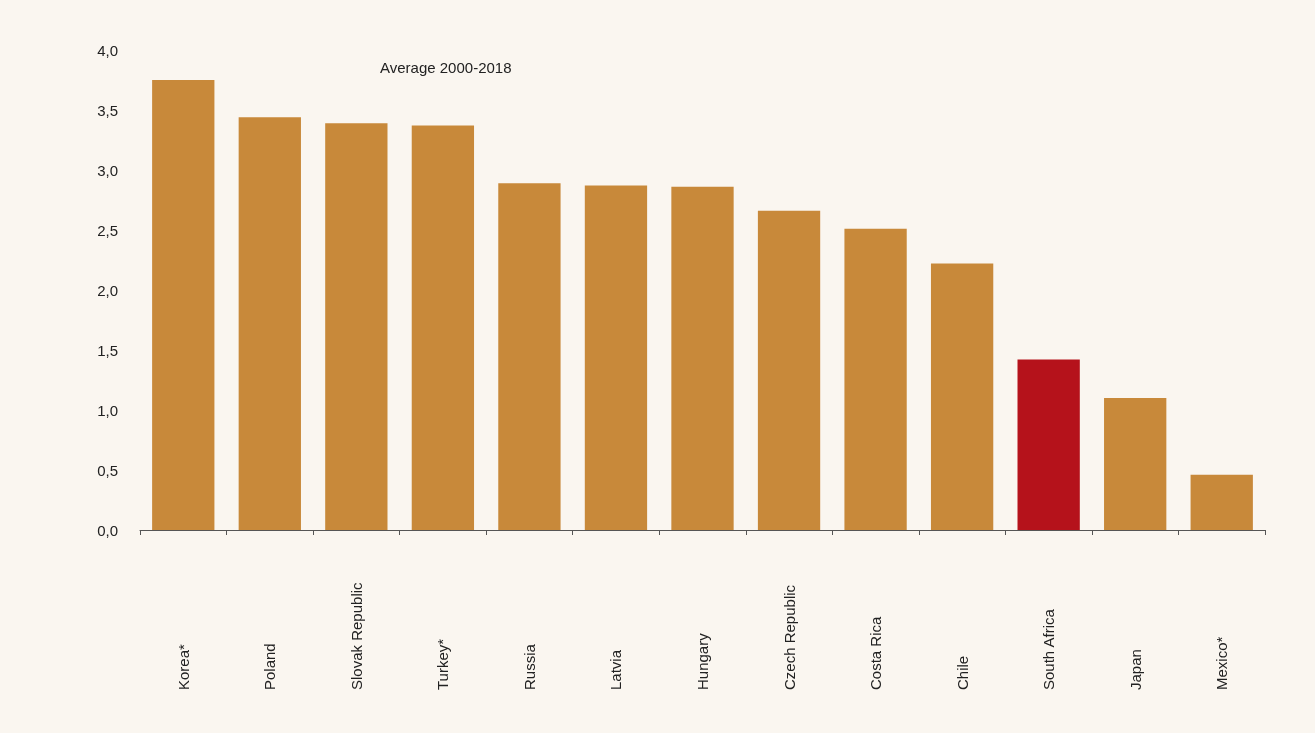  Describe the element at coordinates (876, 652) in the screenshot. I see `x-tick-label: Costa Rica` at that location.